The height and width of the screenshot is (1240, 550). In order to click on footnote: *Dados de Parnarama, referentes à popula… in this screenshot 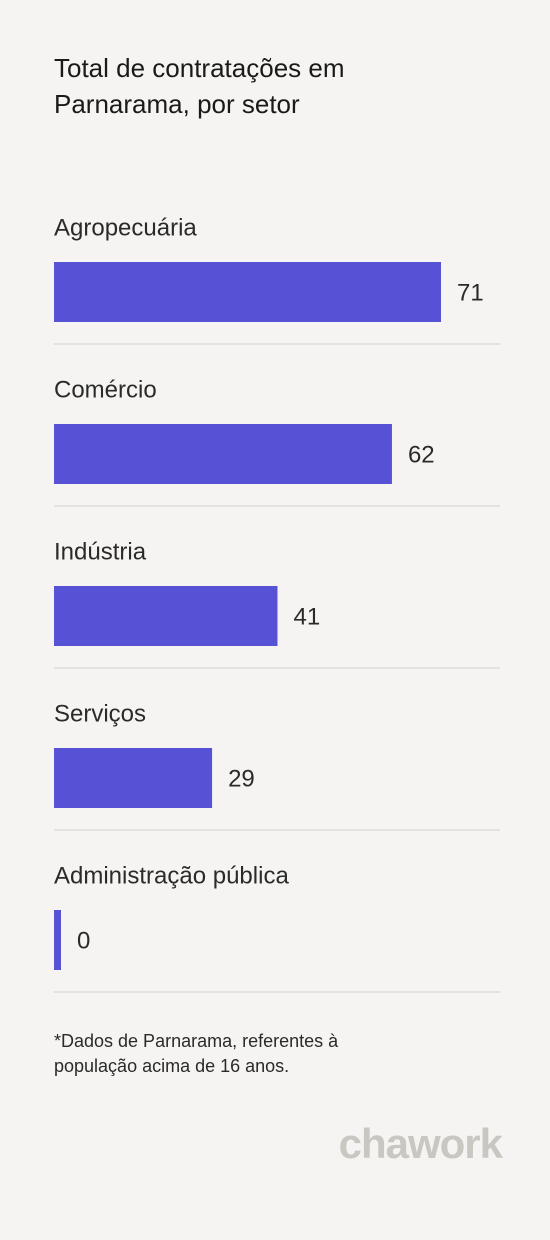, I will do `click(196, 1053)`.